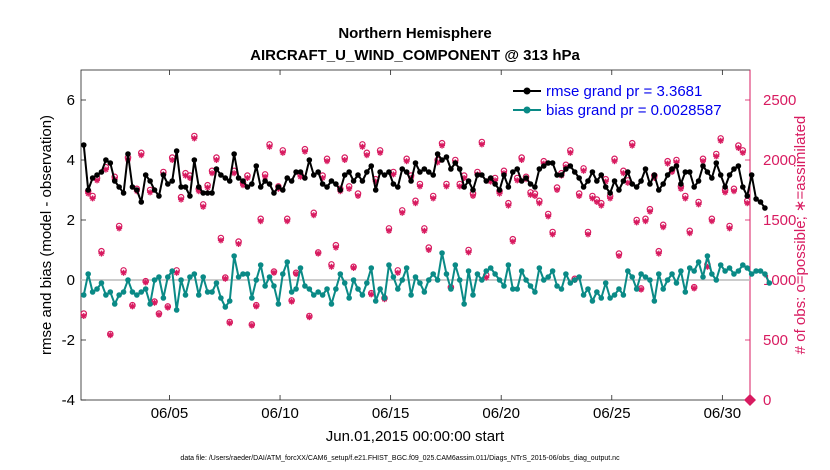  Describe the element at coordinates (527, 91) in the screenshot. I see `legend-rmse-marker` at that location.